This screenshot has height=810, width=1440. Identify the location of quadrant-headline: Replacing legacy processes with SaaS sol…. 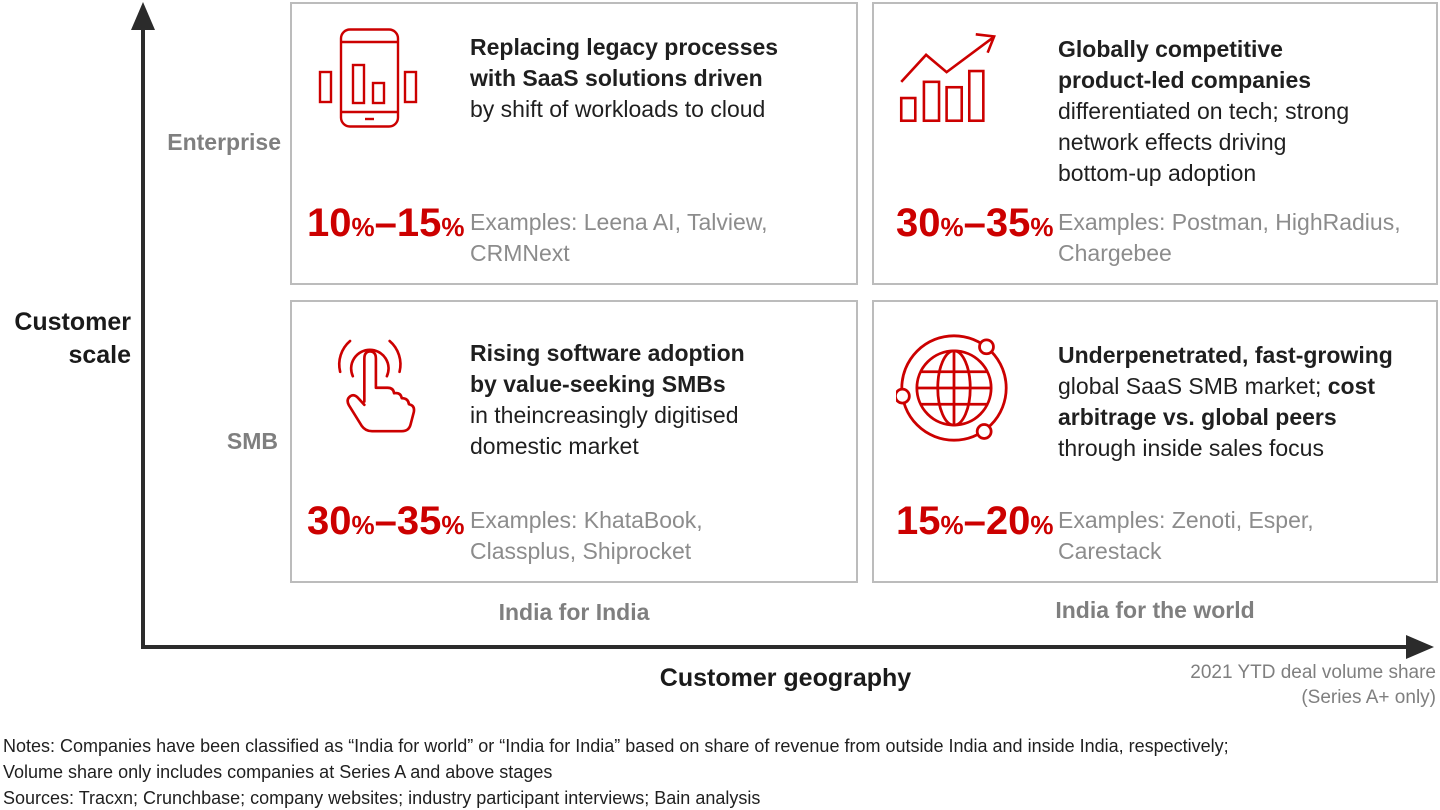
(624, 78).